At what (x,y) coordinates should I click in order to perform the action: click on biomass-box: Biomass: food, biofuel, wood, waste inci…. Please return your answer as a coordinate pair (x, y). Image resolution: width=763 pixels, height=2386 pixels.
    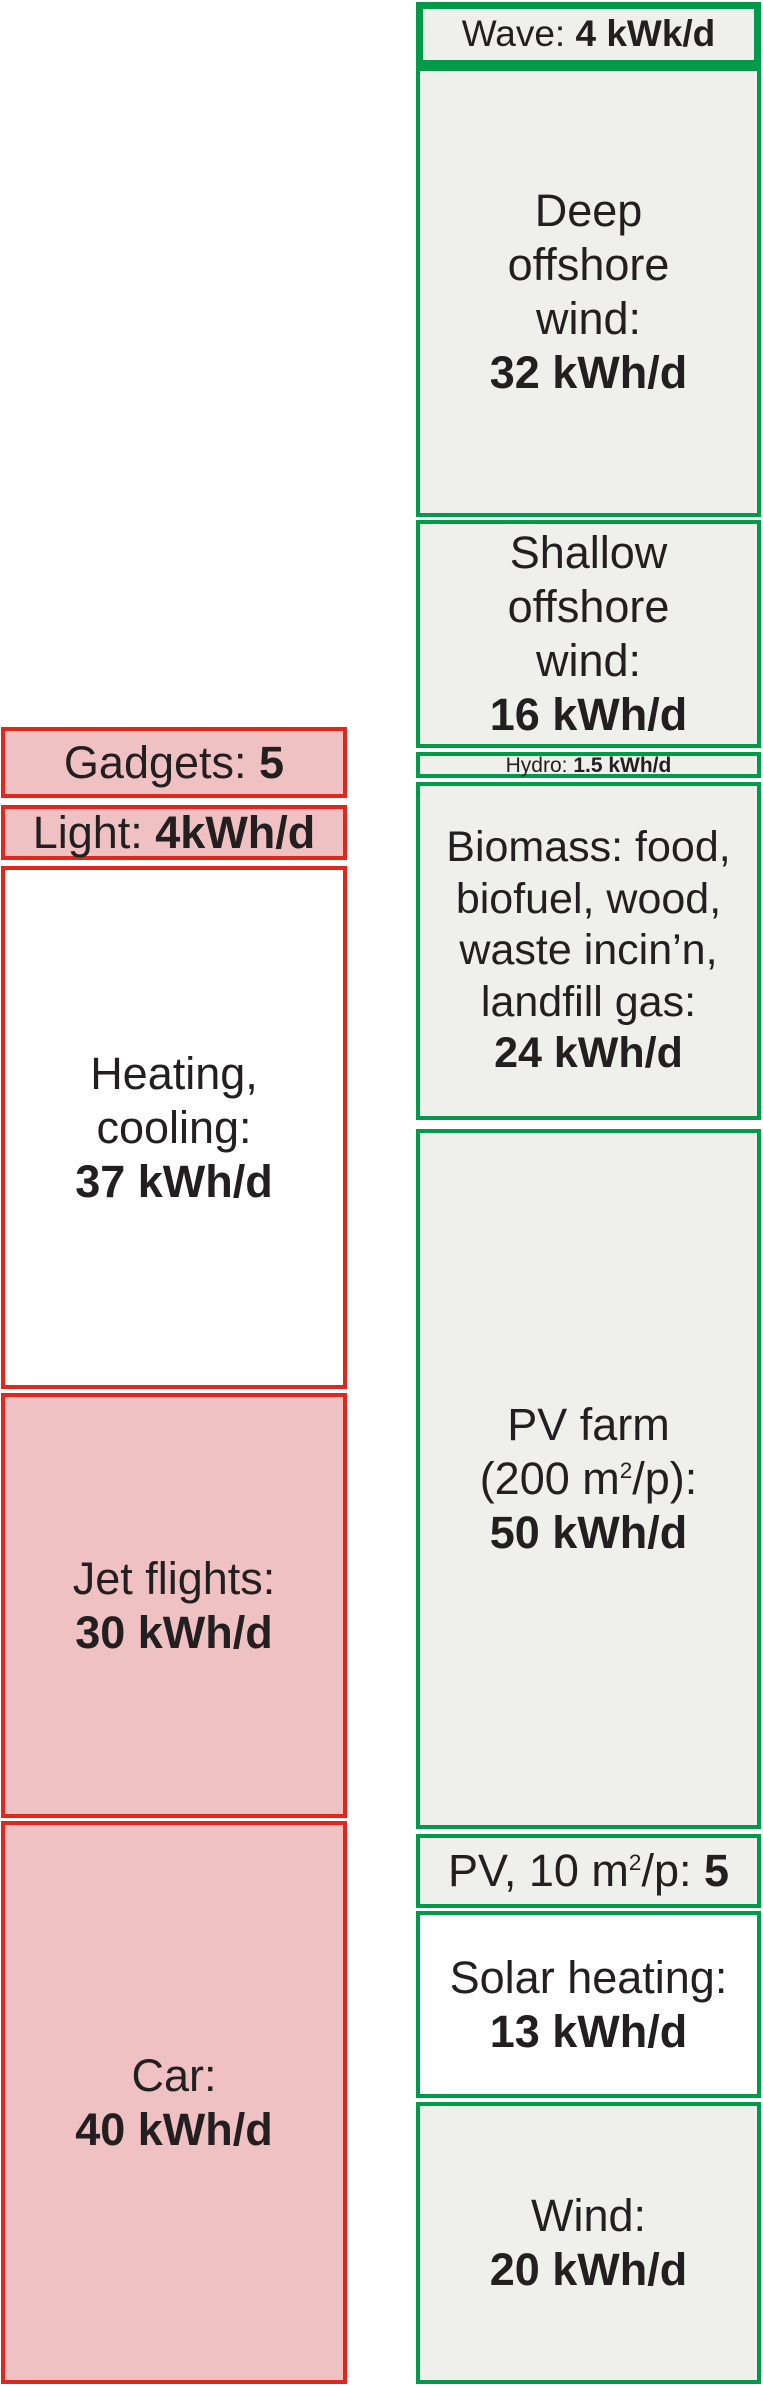
    Looking at the image, I should click on (588, 951).